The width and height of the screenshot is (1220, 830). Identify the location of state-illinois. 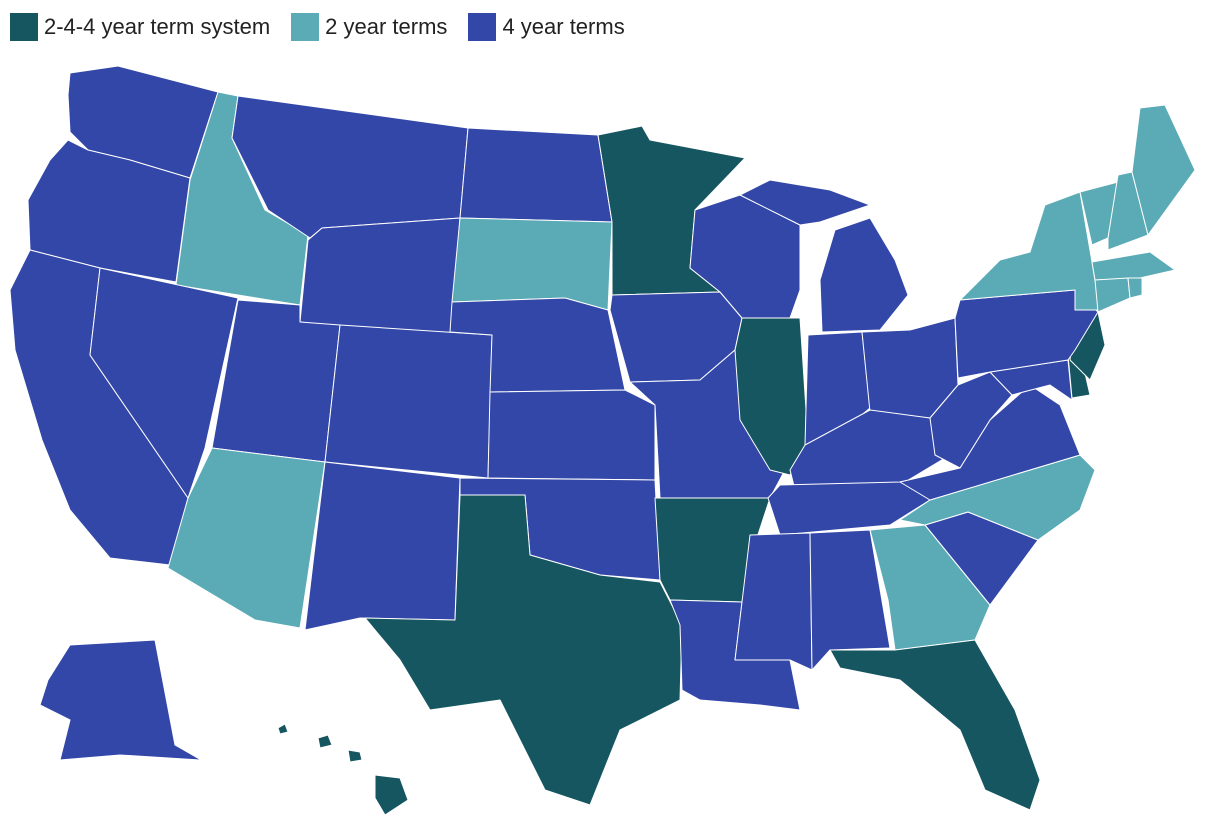
(771, 396).